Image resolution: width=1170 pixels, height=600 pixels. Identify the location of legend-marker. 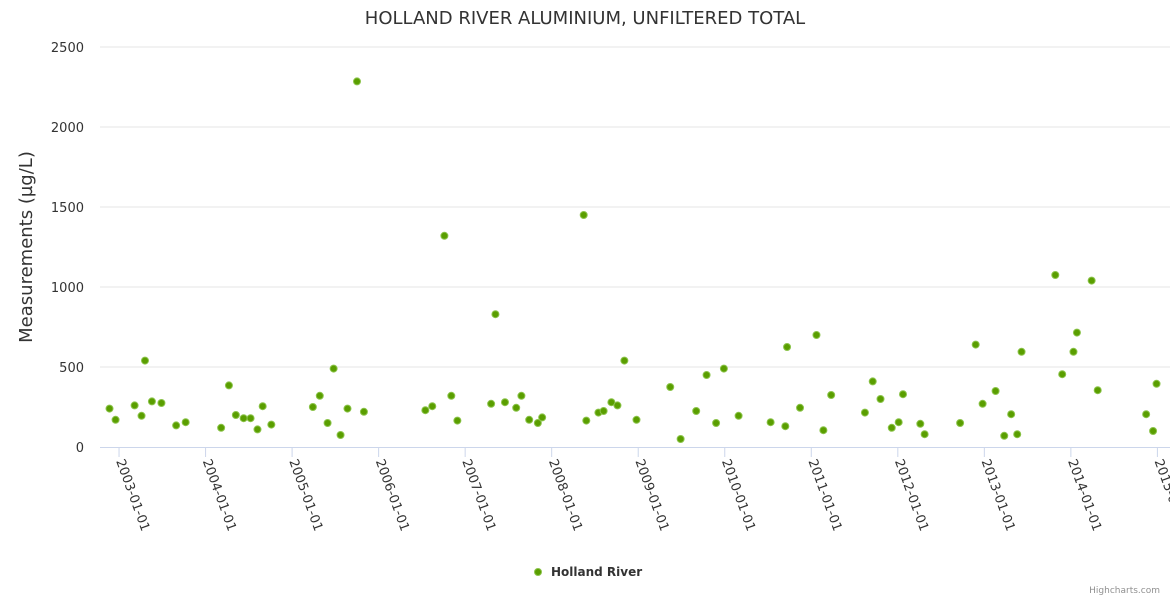
(538, 572).